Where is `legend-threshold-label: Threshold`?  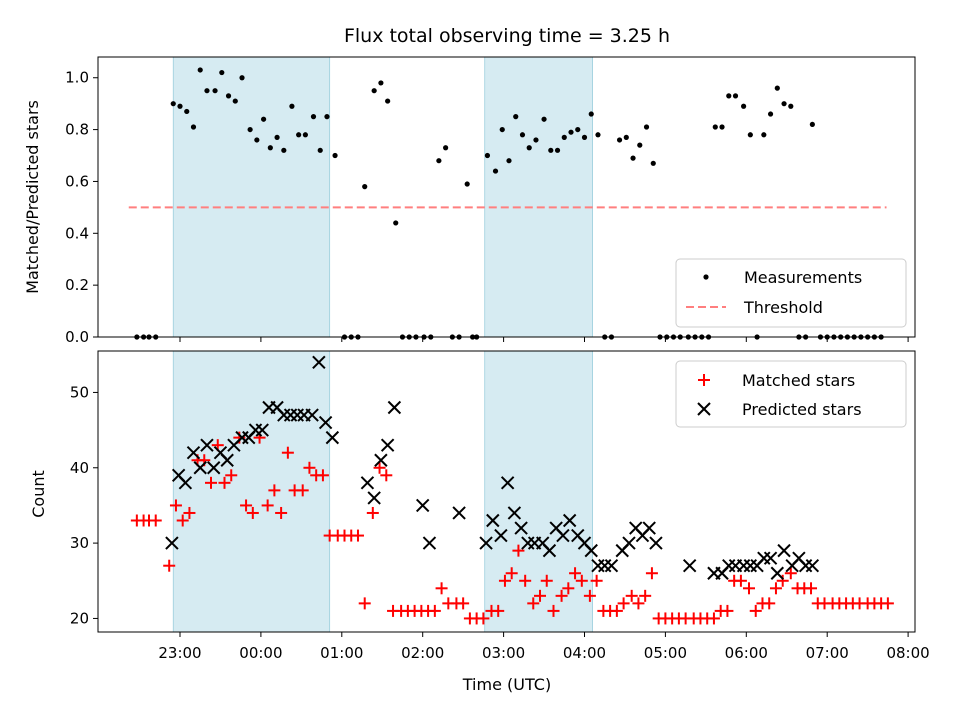 legend-threshold-label: Threshold is located at coordinates (783, 307).